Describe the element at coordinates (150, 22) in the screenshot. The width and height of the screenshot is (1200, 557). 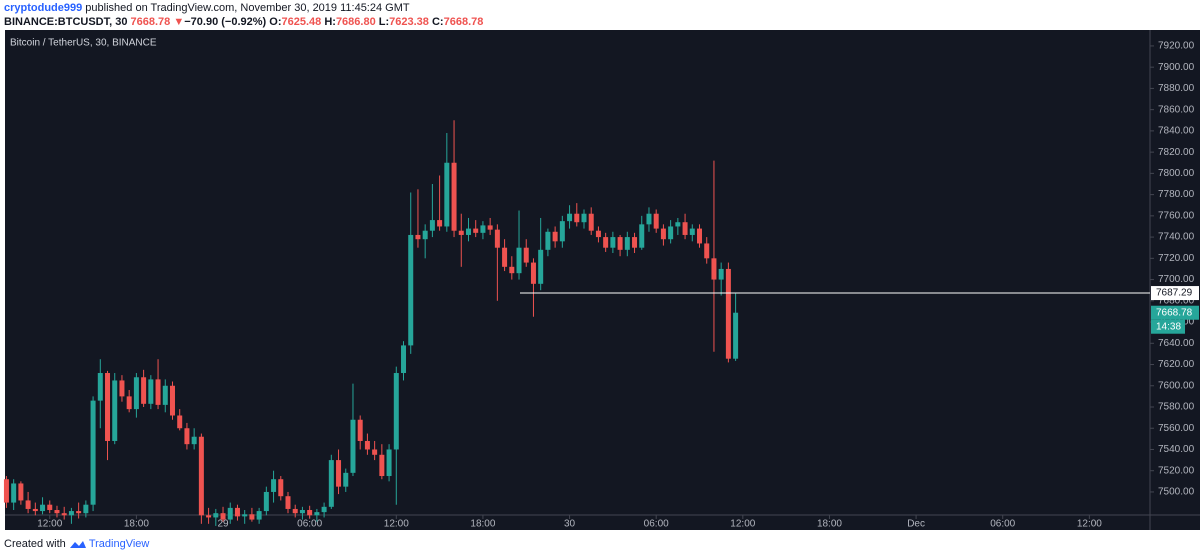
I see `price: 7668.78` at that location.